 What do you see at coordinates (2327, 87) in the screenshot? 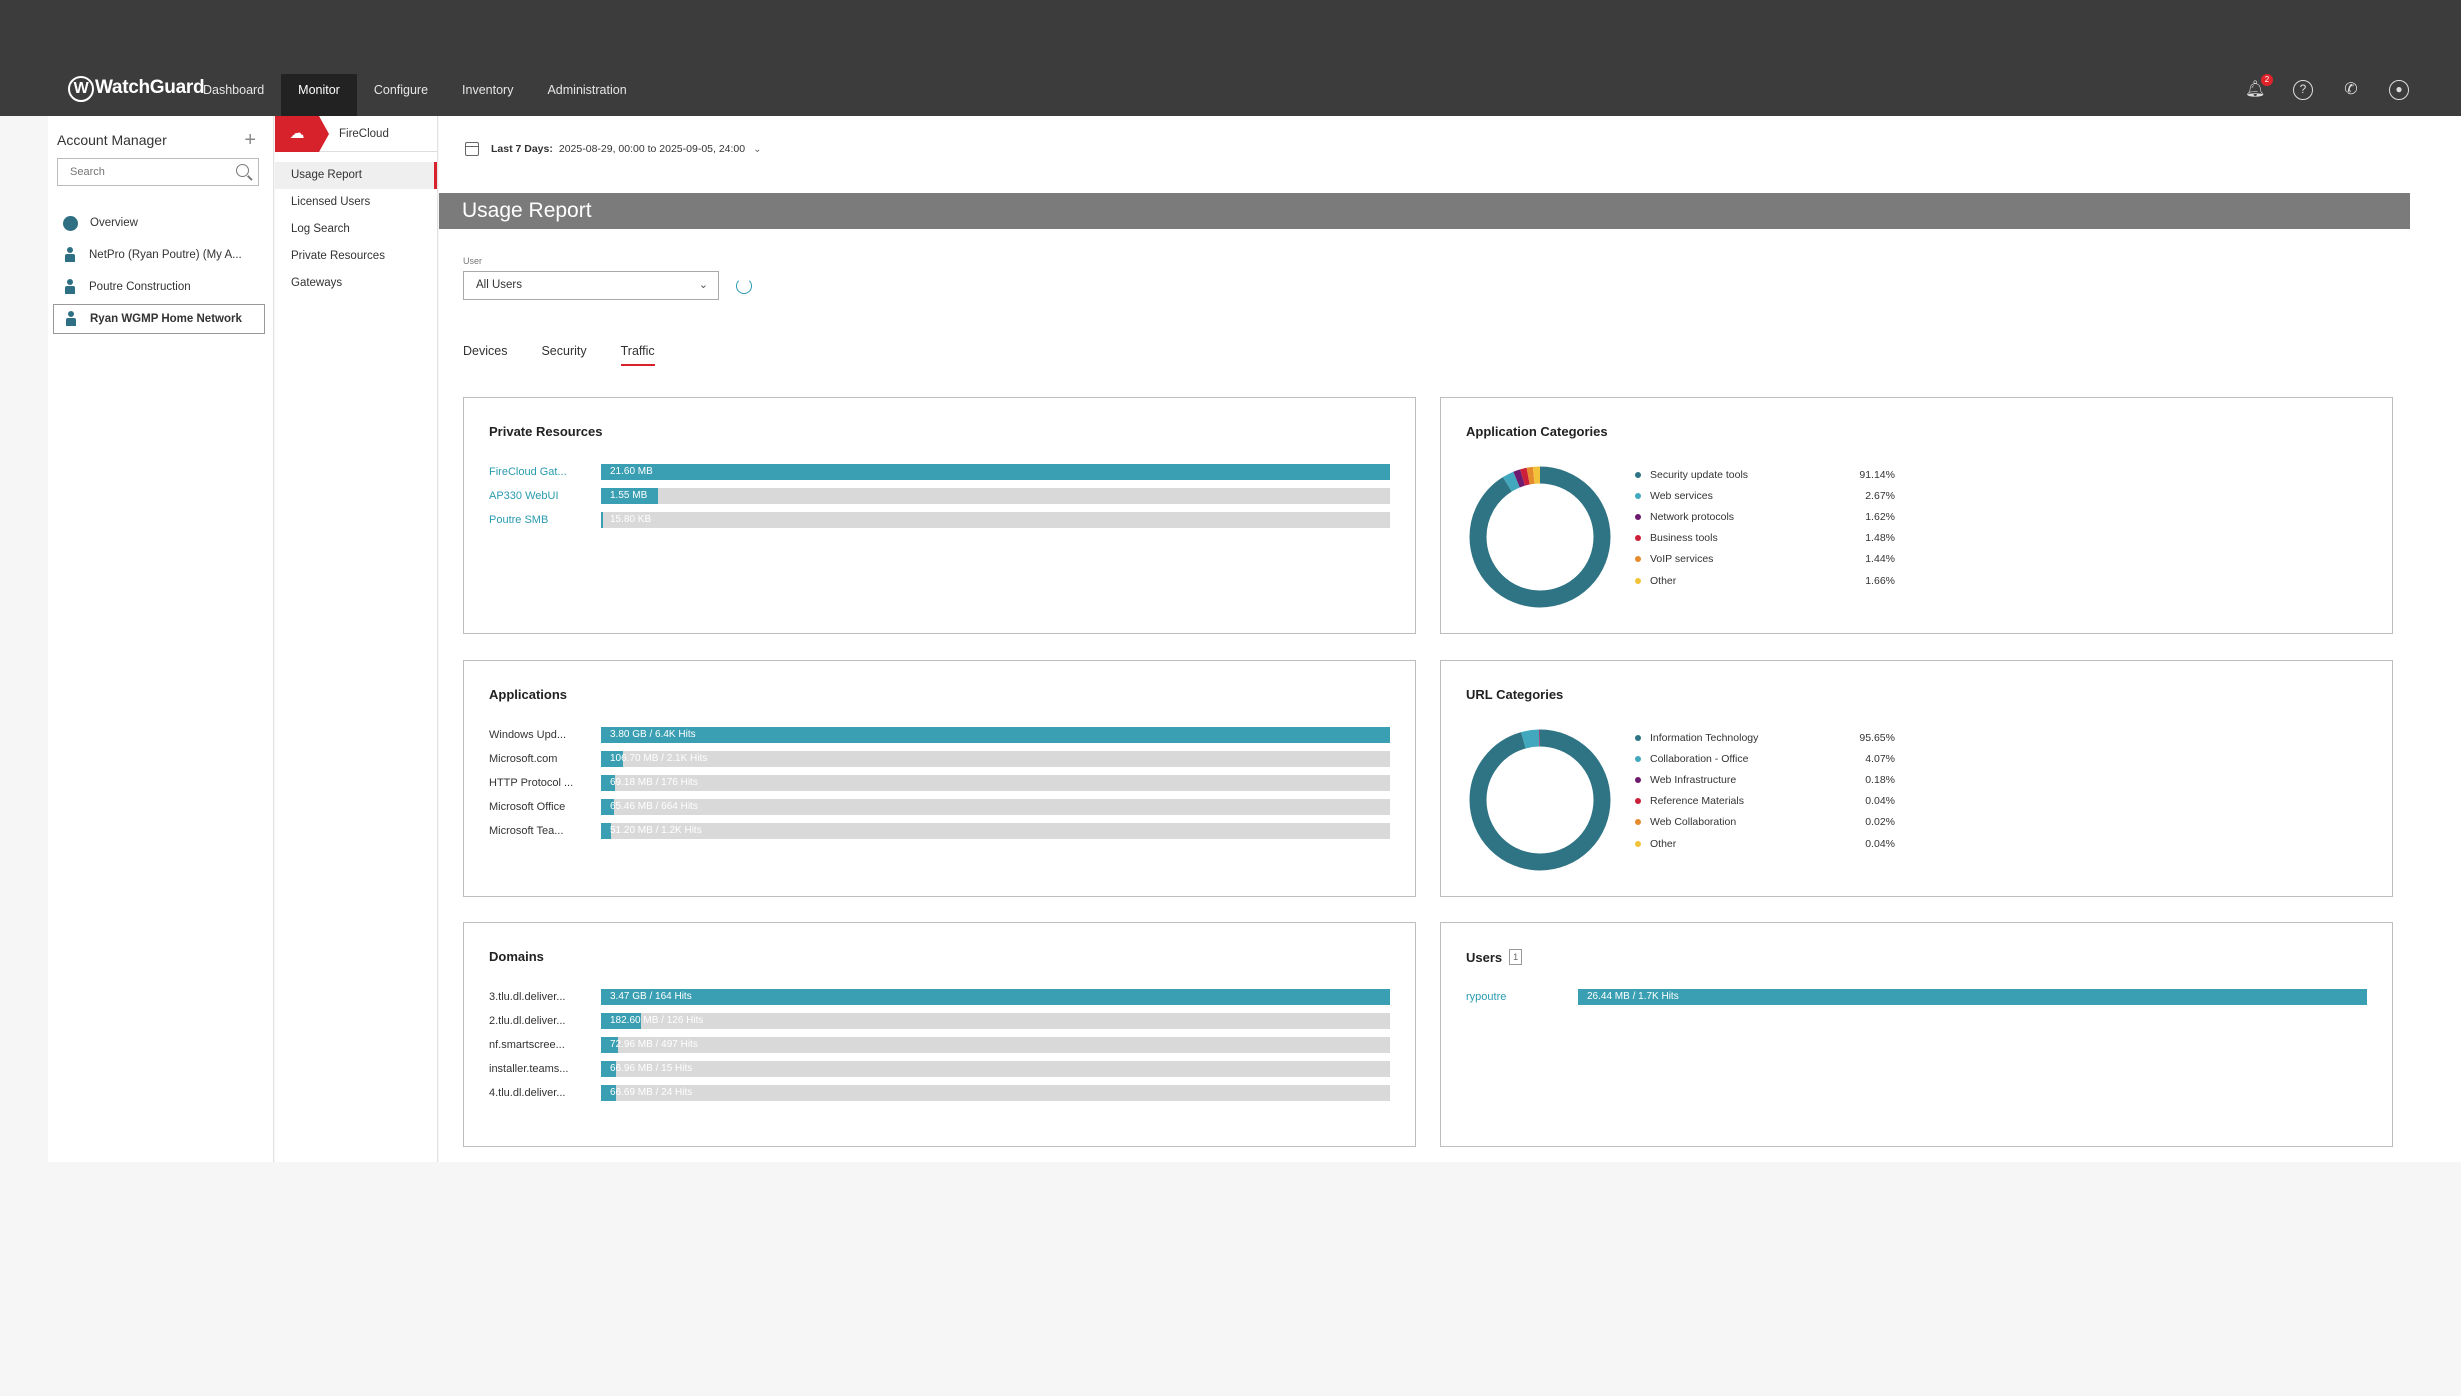
I see `top-icons: 🔔︎ 2 ? ✆ ●` at bounding box center [2327, 87].